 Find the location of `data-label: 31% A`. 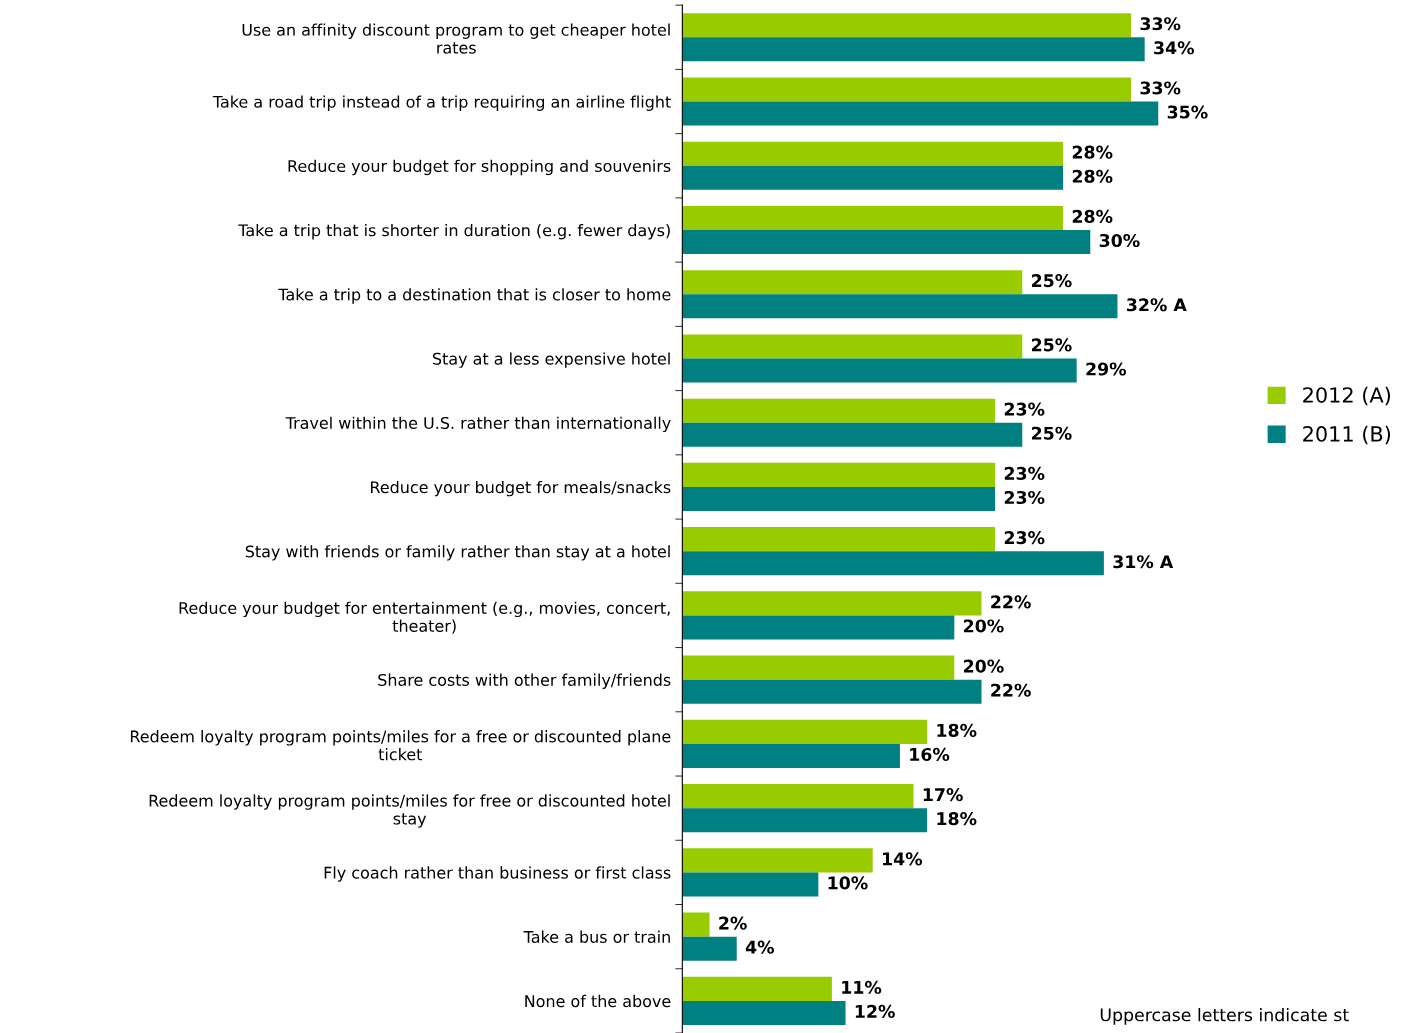

data-label: 31% A is located at coordinates (1143, 562).